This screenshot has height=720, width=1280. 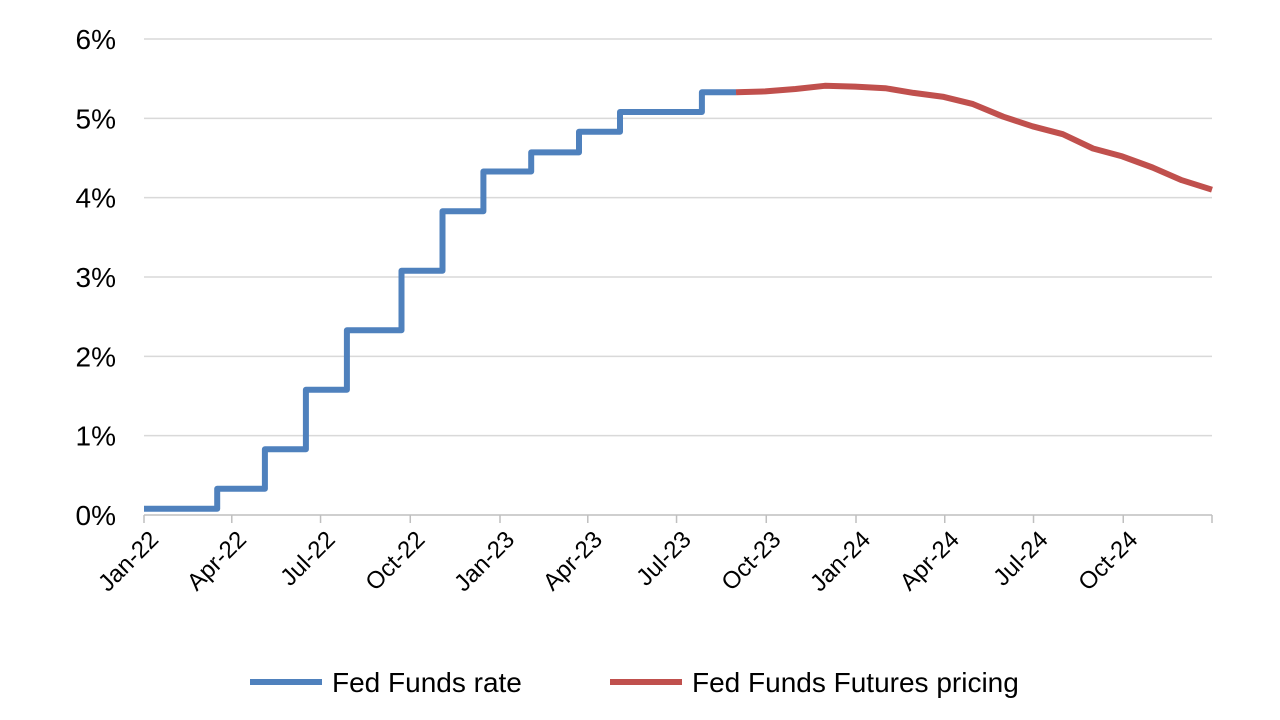 I want to click on y-tick-label: 3%, so click(x=96, y=277).